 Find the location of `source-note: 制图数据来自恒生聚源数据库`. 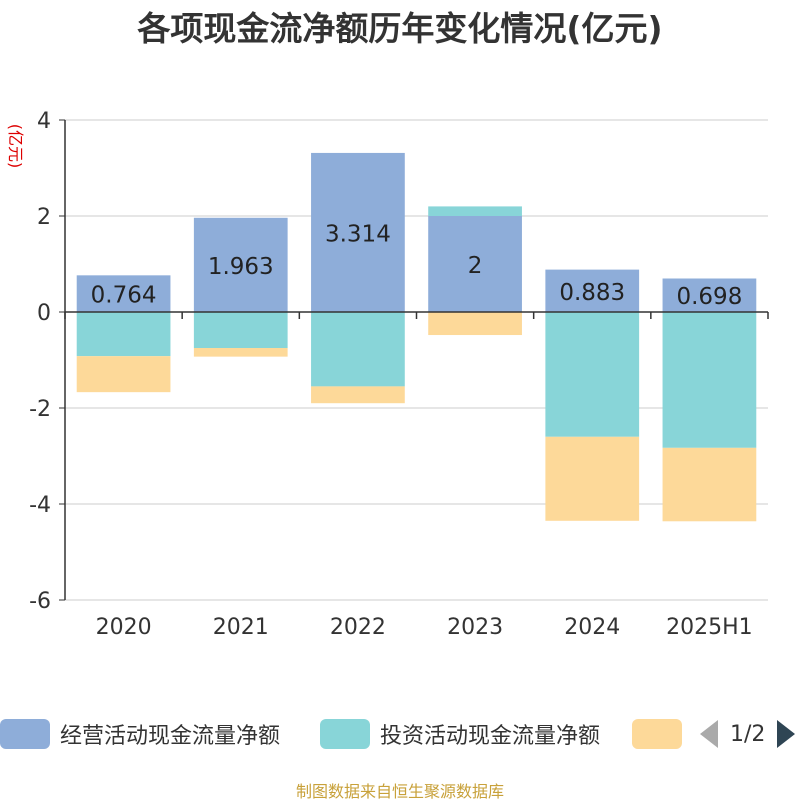

source-note: 制图数据来自恒生聚源数据库 is located at coordinates (399, 791).